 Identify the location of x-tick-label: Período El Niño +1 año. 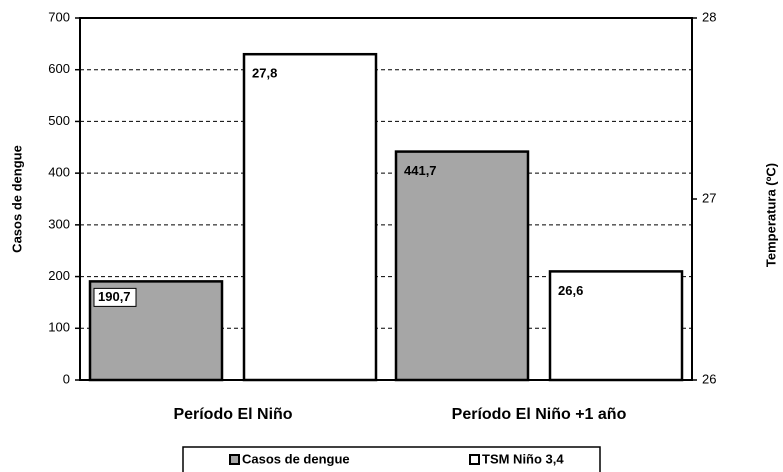
(539, 414).